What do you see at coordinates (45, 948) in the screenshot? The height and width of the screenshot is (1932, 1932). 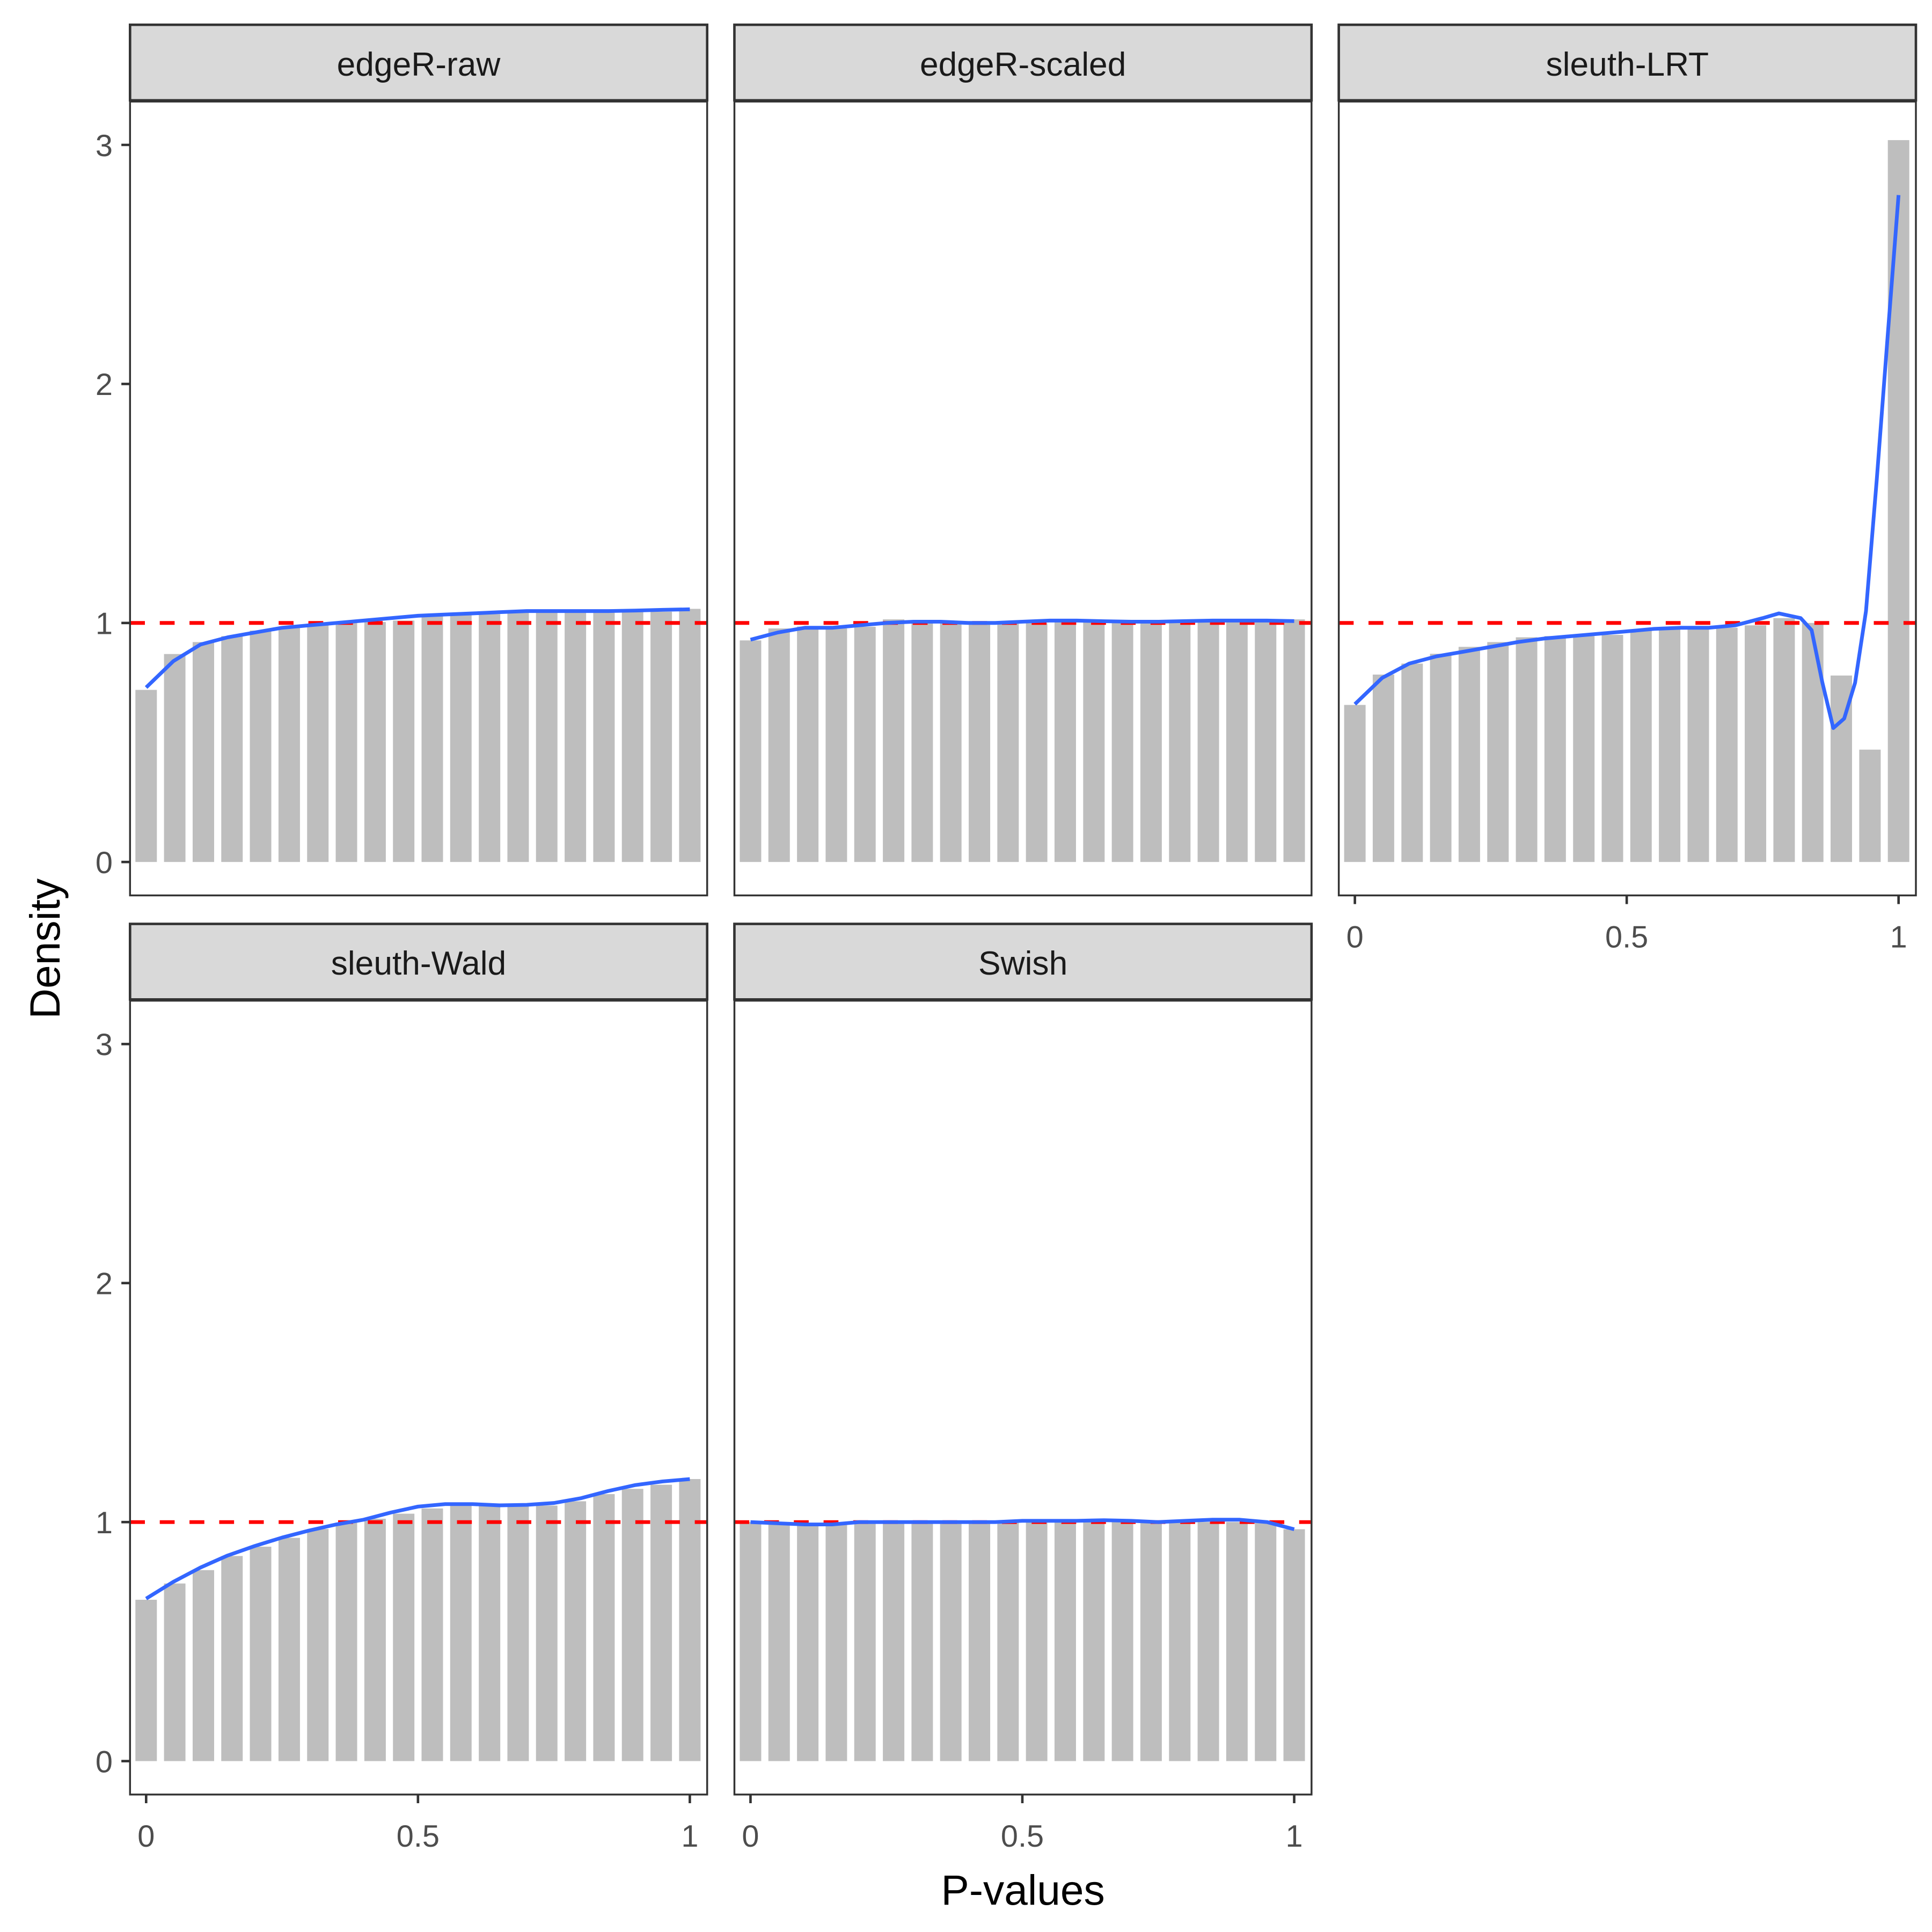 I see `y-axis-title: Density` at bounding box center [45, 948].